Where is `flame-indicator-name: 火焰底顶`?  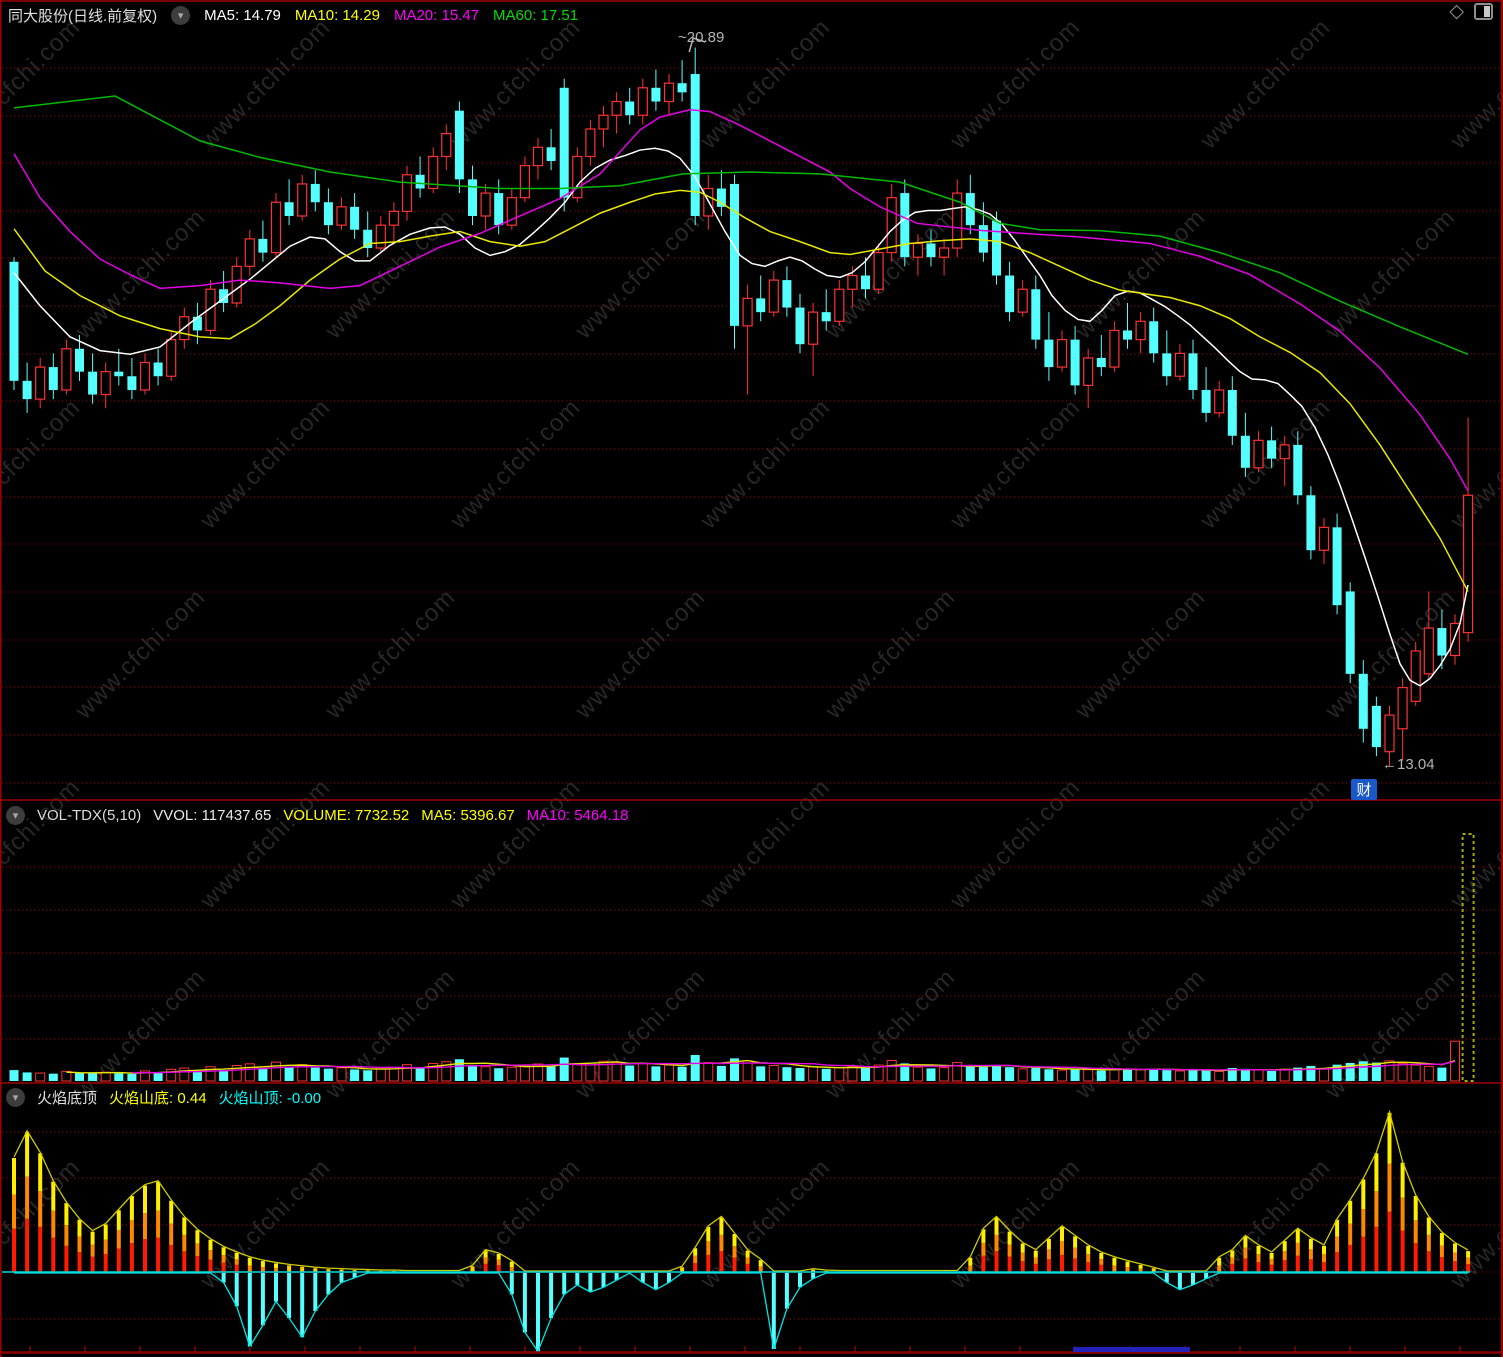
flame-indicator-name: 火焰底顶 is located at coordinates (67, 1098).